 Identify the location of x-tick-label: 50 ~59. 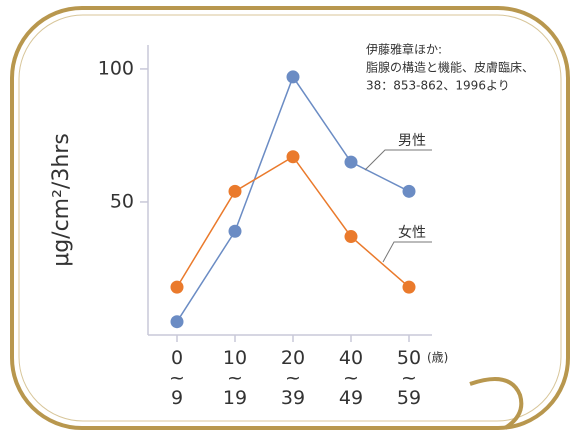
(409, 378).